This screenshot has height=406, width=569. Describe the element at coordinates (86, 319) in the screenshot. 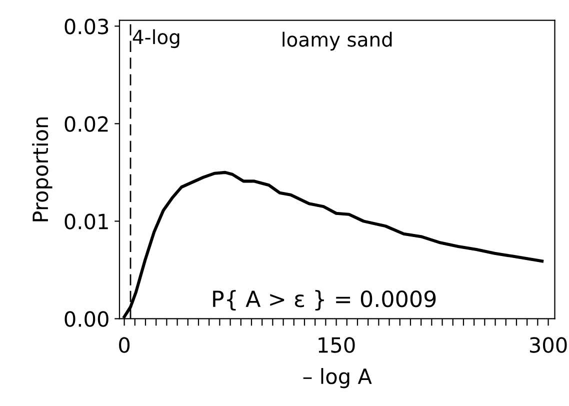

I see `y-tick-label: 0.00` at that location.